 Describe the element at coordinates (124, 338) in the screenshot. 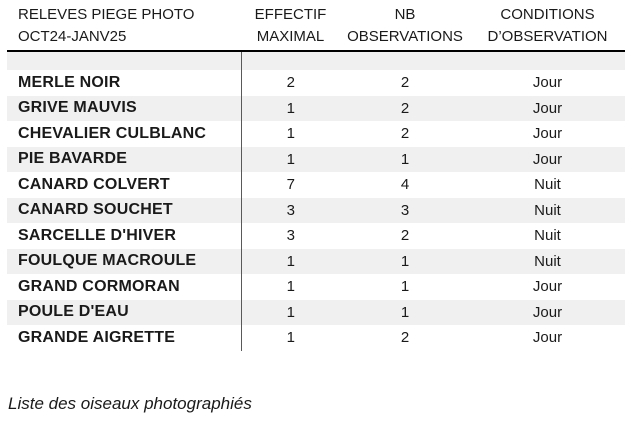

I see `bird-name-cell: GRANDE AIGRETTE` at that location.